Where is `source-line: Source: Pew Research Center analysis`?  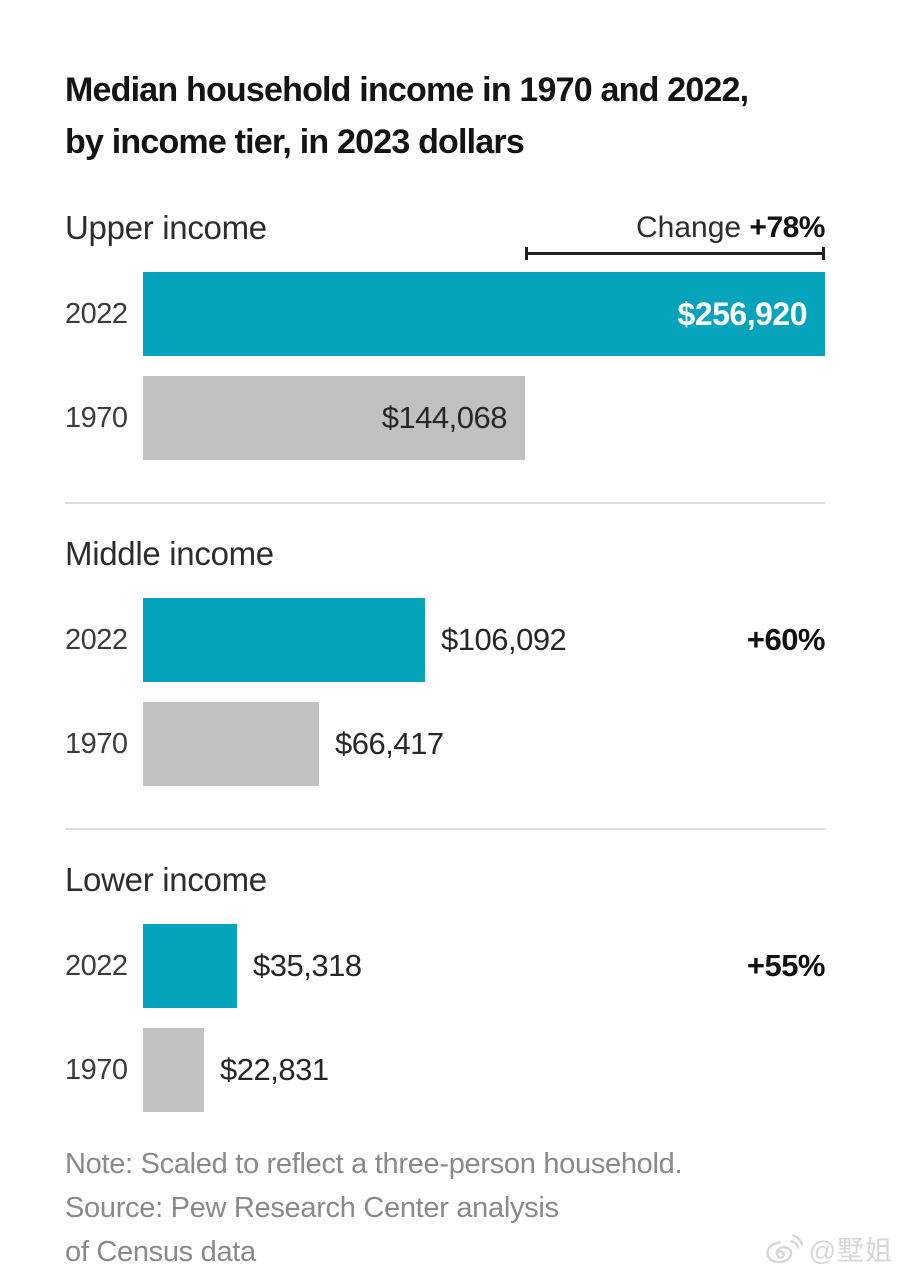
source-line: Source: Pew Research Center analysis is located at coordinates (312, 1208).